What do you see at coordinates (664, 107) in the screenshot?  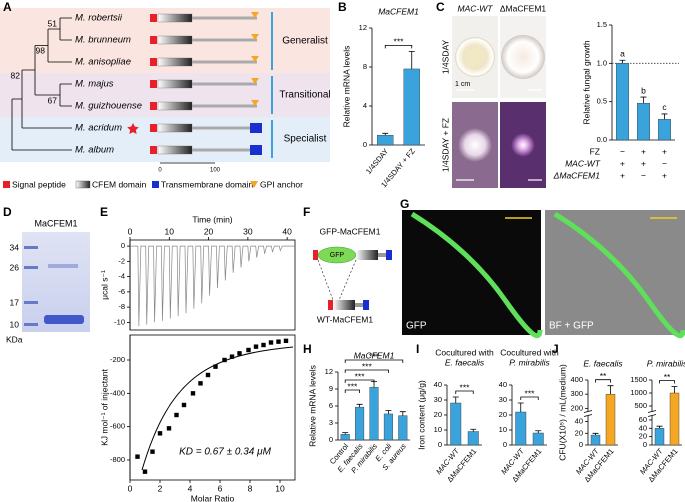 I see `value-label: c` at bounding box center [664, 107].